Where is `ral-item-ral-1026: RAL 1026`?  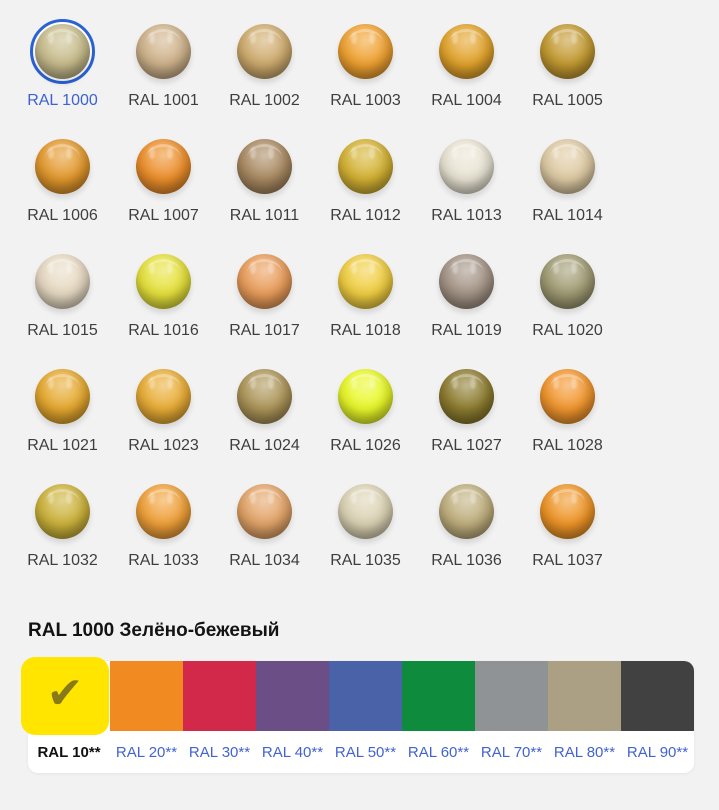
ral-item-ral-1026: RAL 1026 is located at coordinates (365, 421).